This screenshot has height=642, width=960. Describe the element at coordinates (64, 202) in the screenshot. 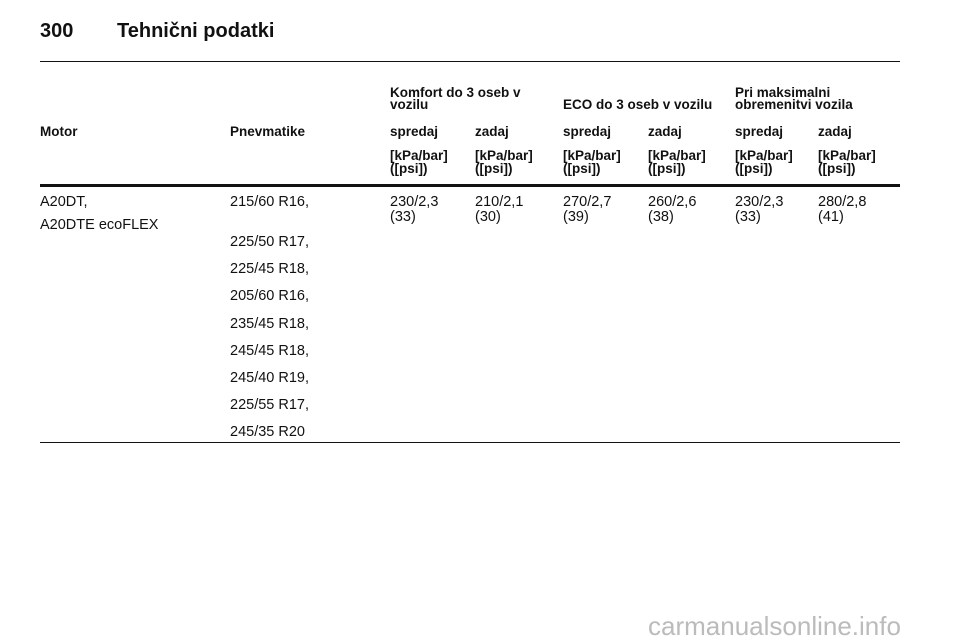

I see `motor-name: A20DT,` at that location.